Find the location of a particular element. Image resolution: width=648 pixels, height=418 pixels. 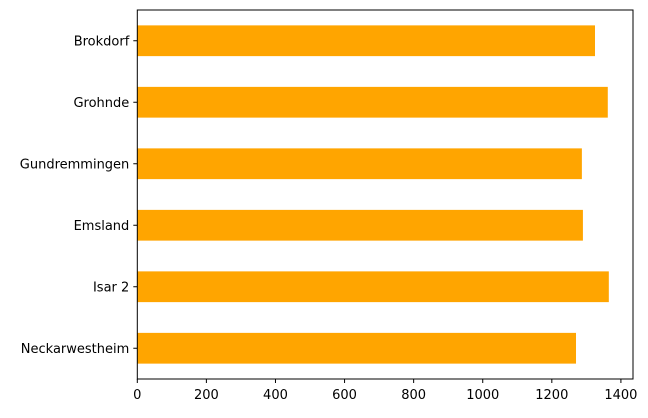

bar-emsland is located at coordinates (360, 225).